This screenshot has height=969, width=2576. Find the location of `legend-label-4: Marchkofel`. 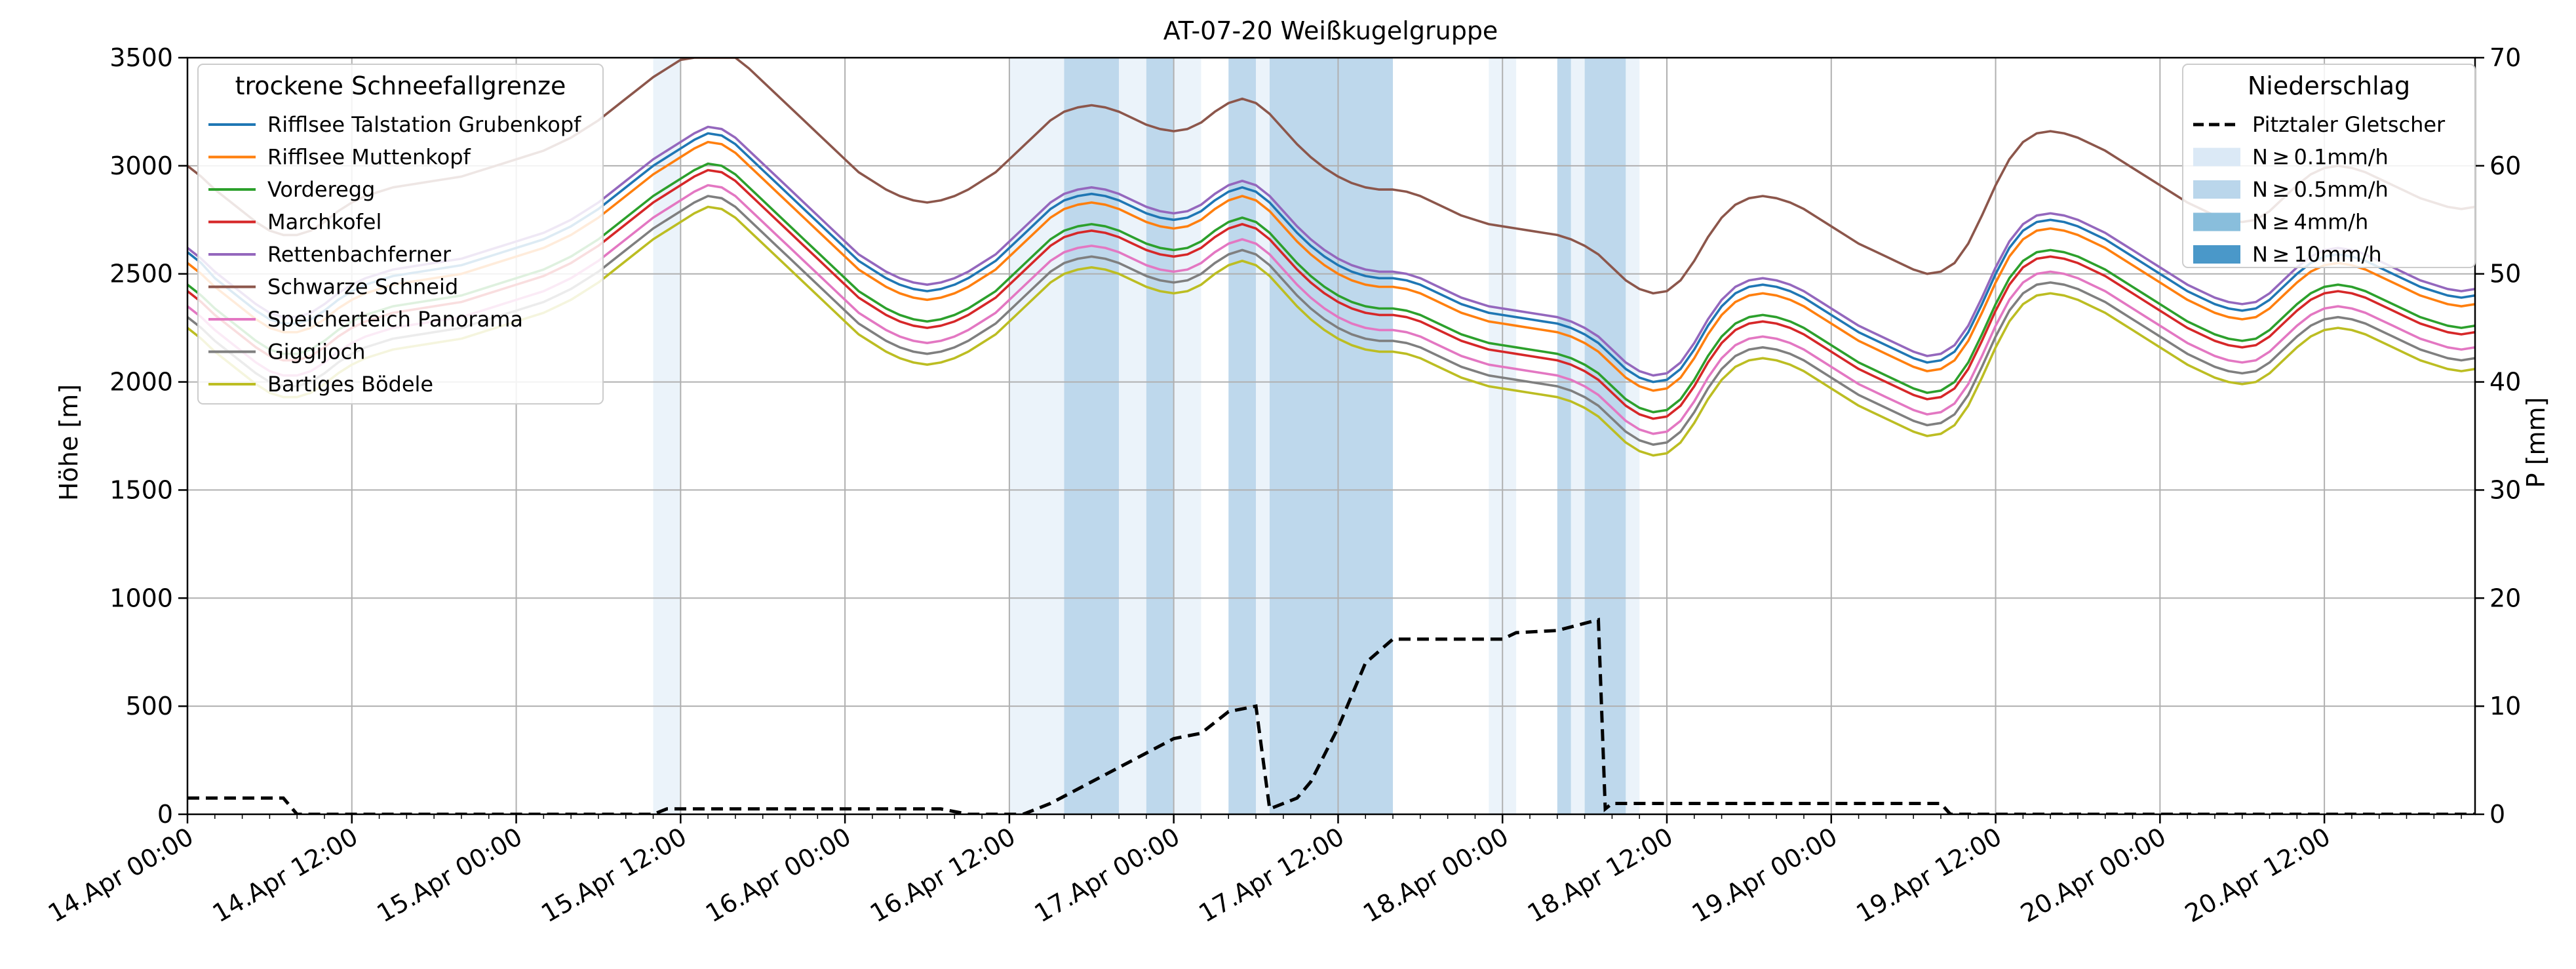

legend-label-4: Marchkofel is located at coordinates (324, 222).